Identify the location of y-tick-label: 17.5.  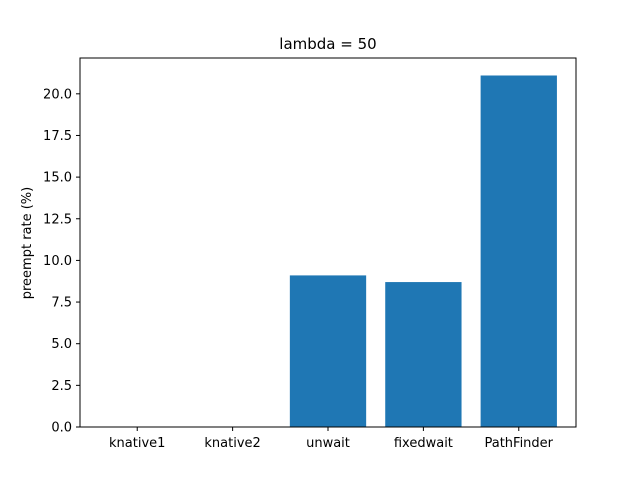
(57, 136).